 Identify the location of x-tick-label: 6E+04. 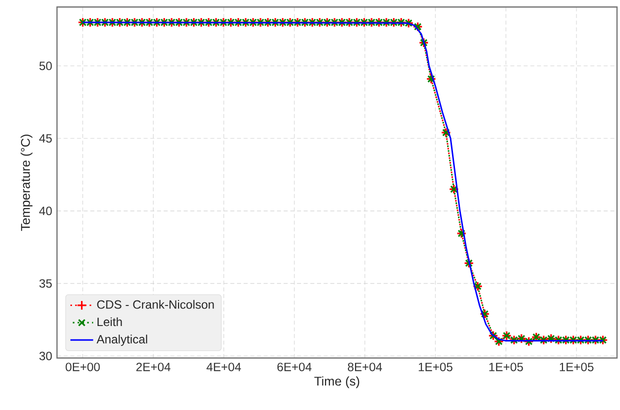
(294, 367).